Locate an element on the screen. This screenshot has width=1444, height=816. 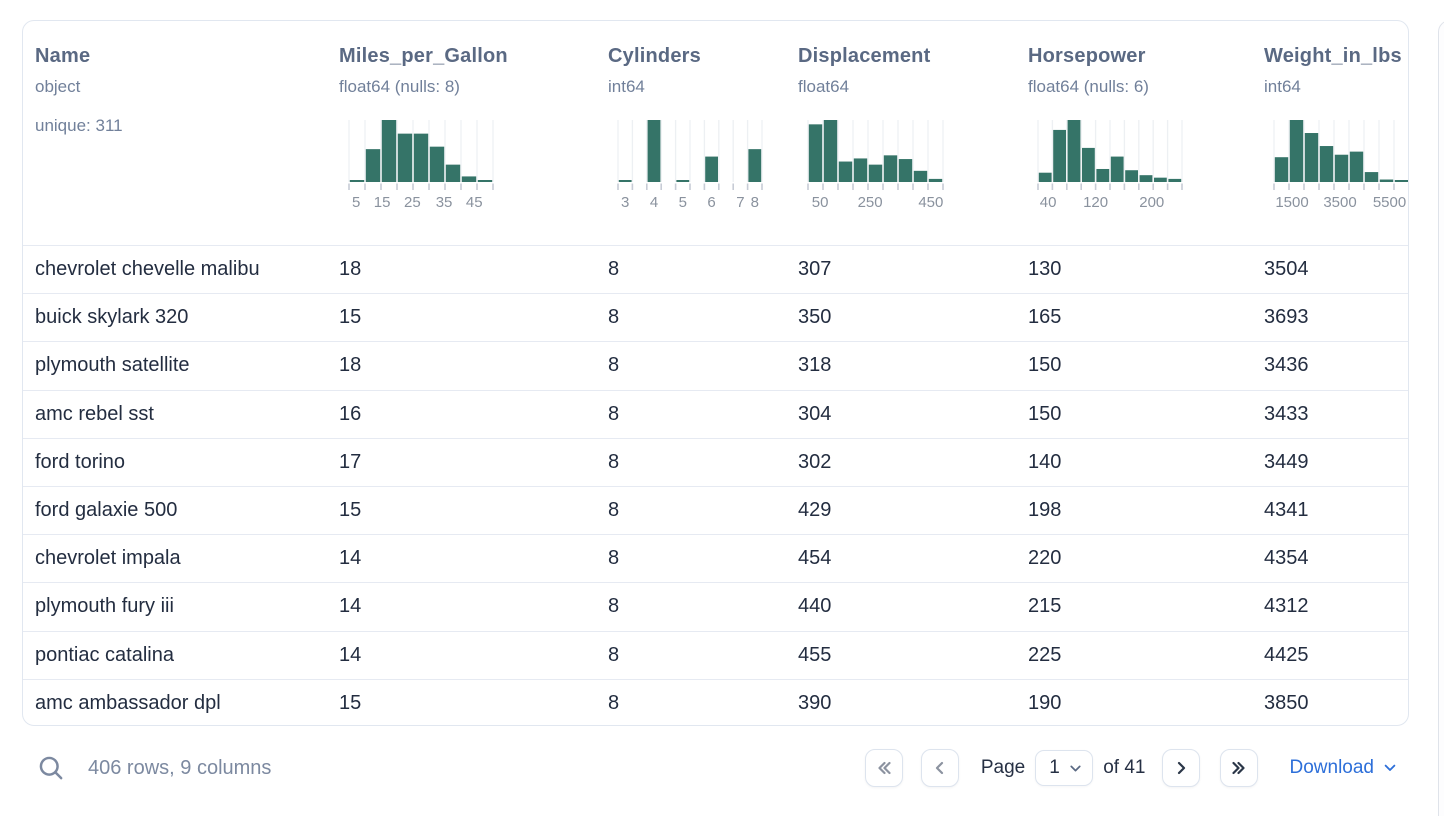
column-header-cylinders: Cylinders int64 3 4 5 6 7 8 is located at coordinates (703, 133).